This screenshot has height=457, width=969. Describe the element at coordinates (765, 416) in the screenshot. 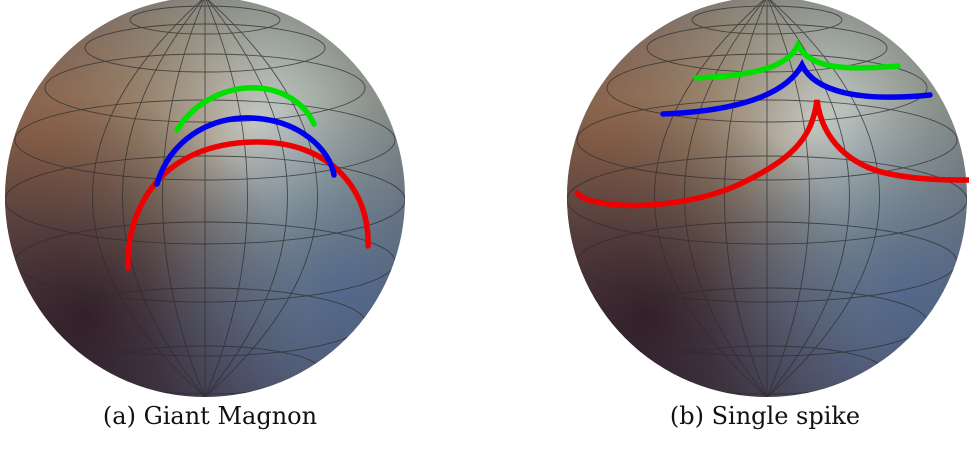

I see `caption-b: (b) Single spike` at that location.